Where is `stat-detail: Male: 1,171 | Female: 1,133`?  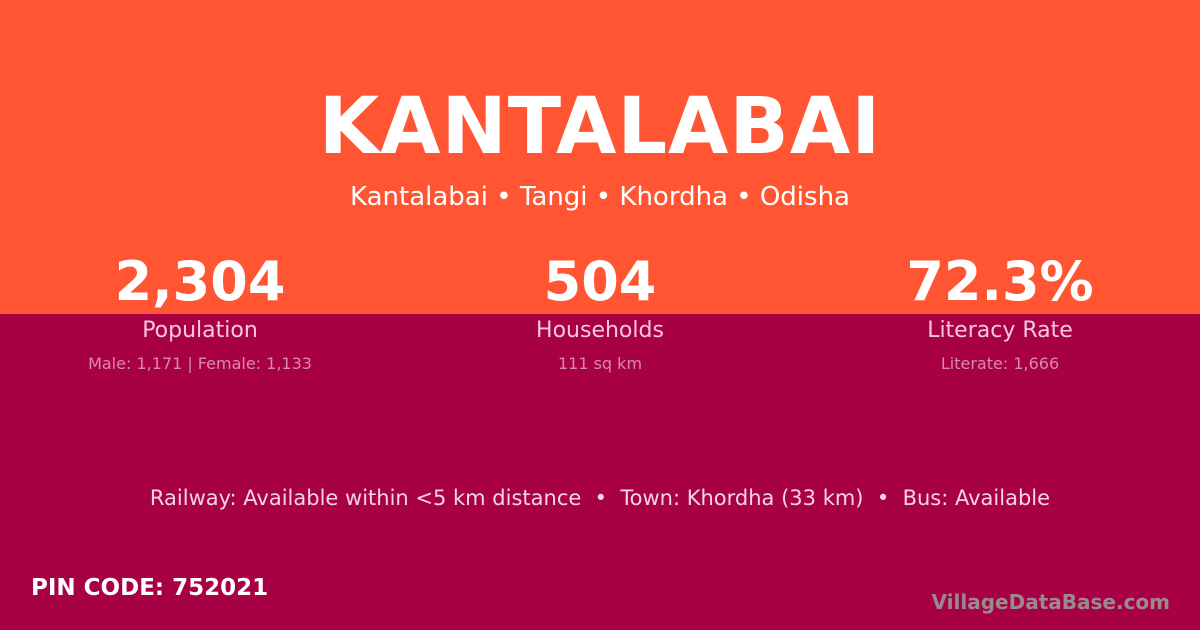 stat-detail: Male: 1,171 | Female: 1,133 is located at coordinates (200, 363).